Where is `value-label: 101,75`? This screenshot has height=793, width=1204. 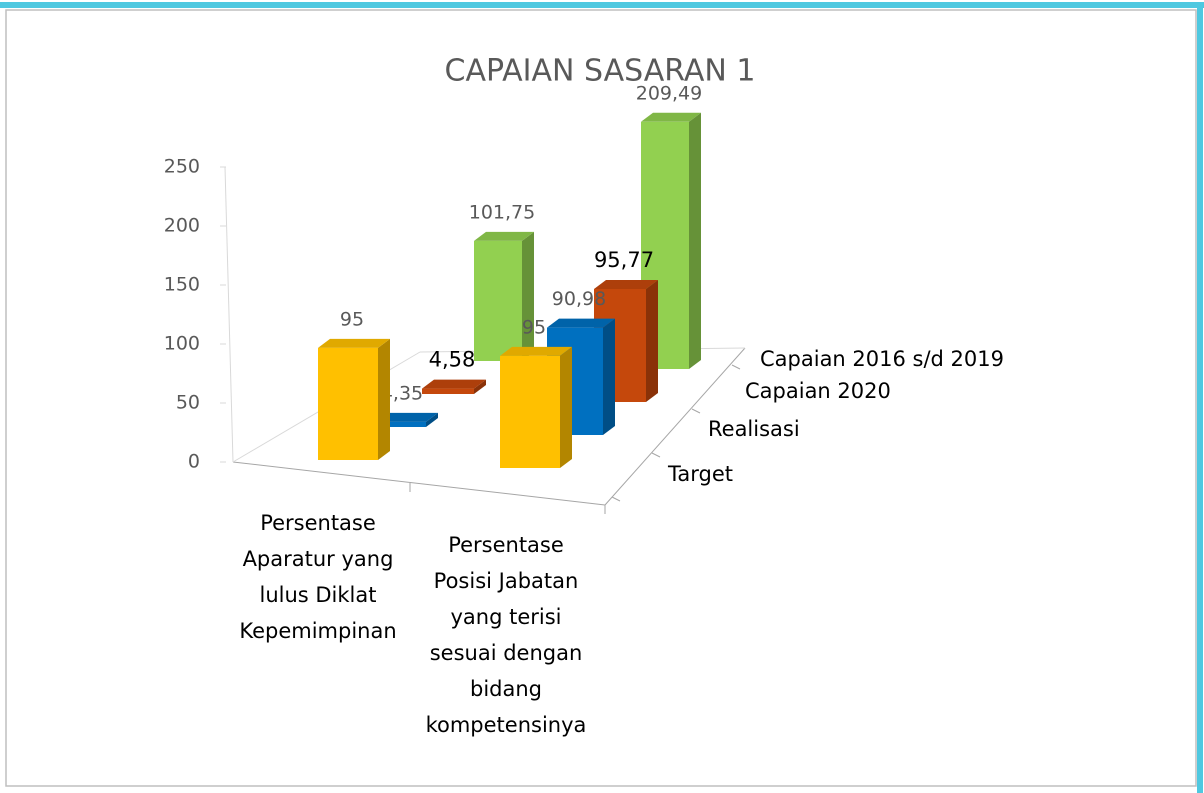 value-label: 101,75 is located at coordinates (502, 212).